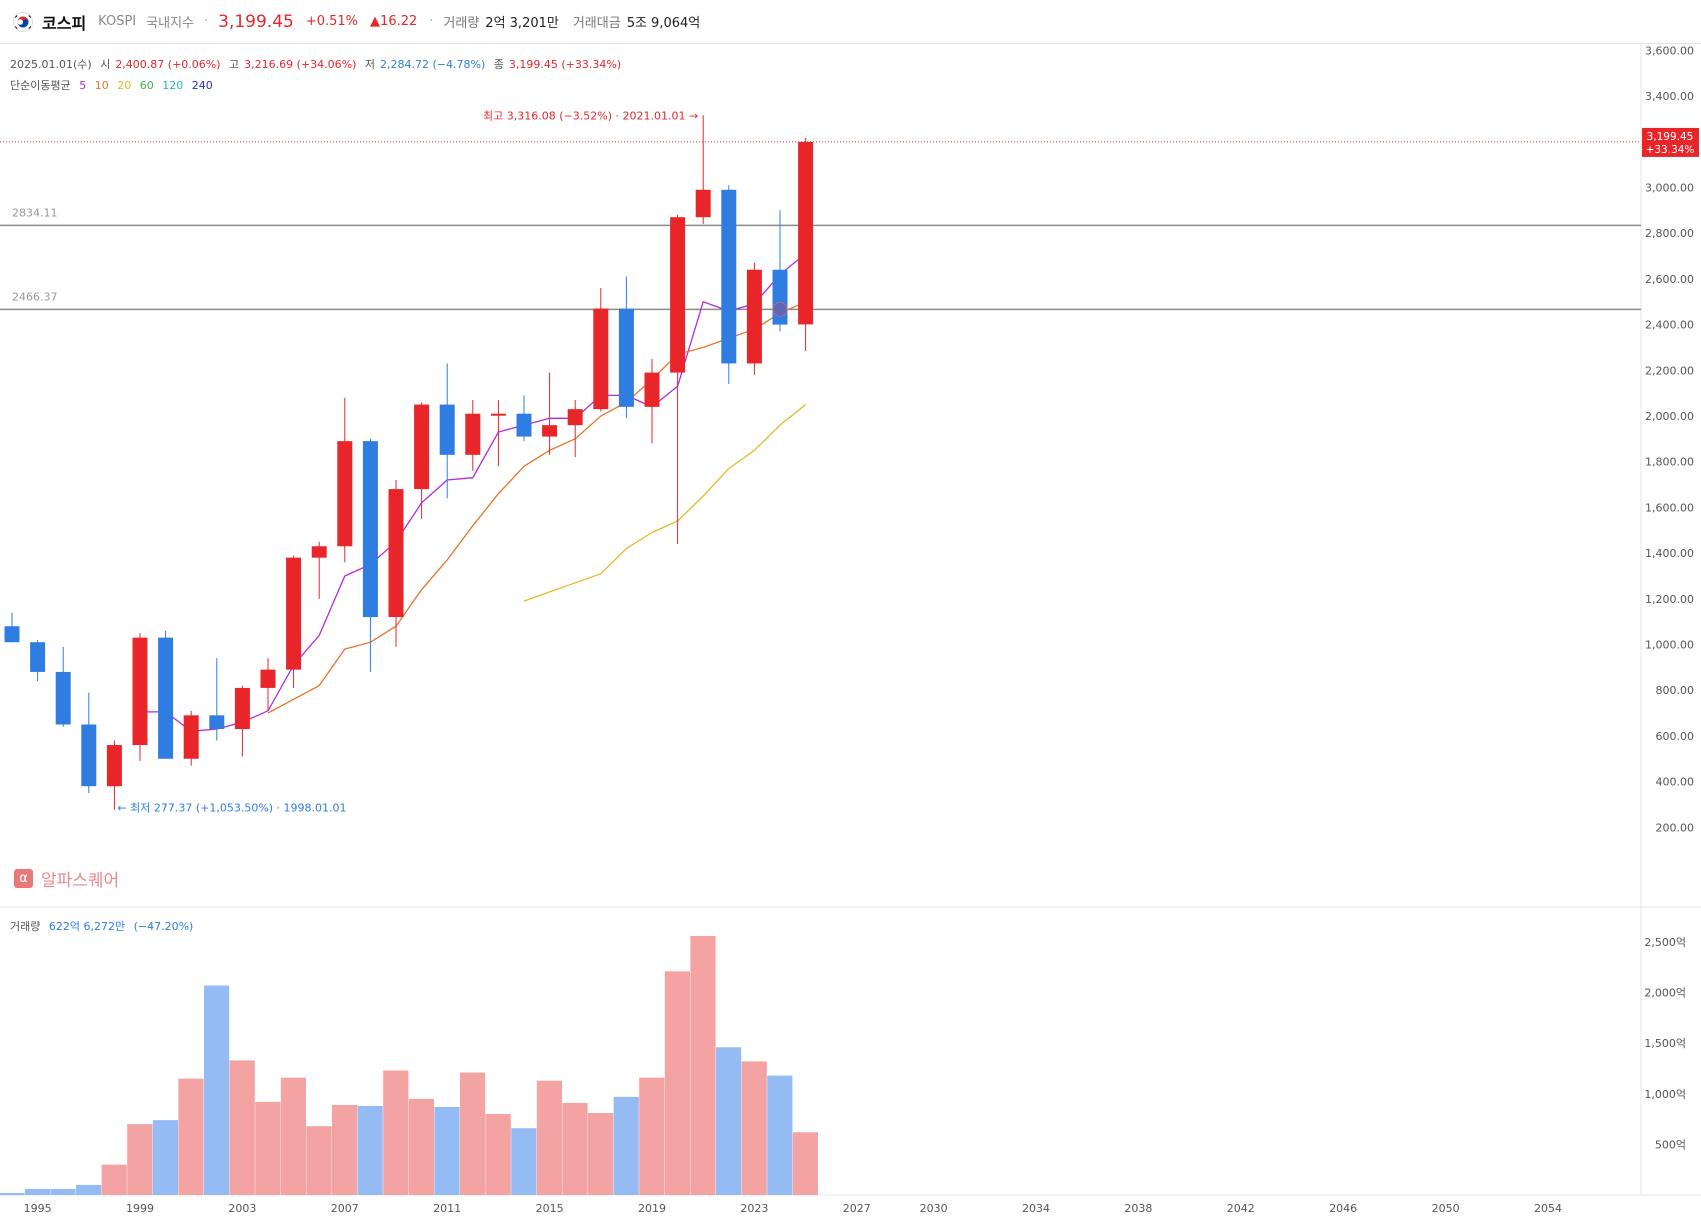  What do you see at coordinates (66, 878) in the screenshot?
I see `watermark: α 알파스퀘어` at bounding box center [66, 878].